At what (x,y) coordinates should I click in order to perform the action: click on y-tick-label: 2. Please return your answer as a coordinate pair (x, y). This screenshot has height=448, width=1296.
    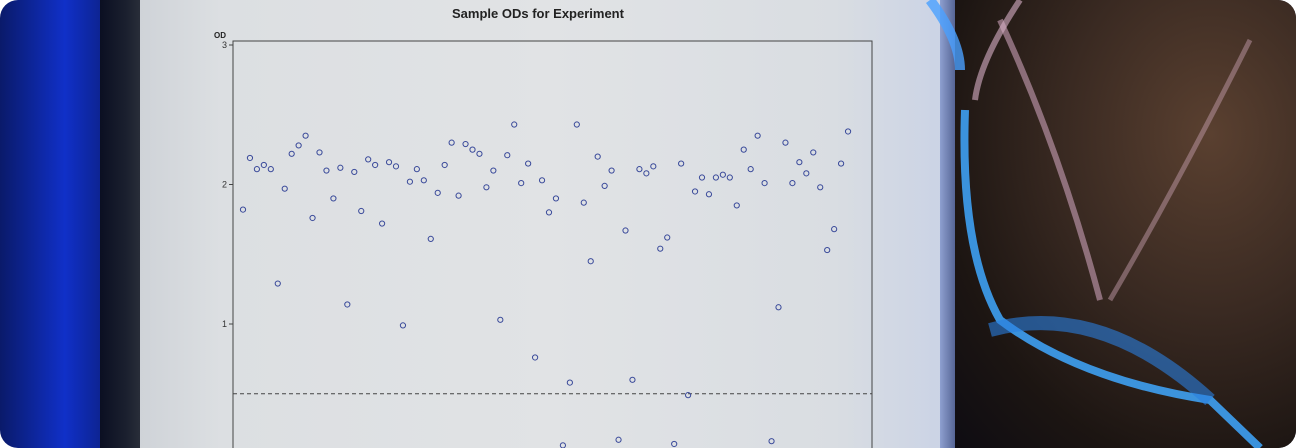
    Looking at the image, I should click on (224, 185).